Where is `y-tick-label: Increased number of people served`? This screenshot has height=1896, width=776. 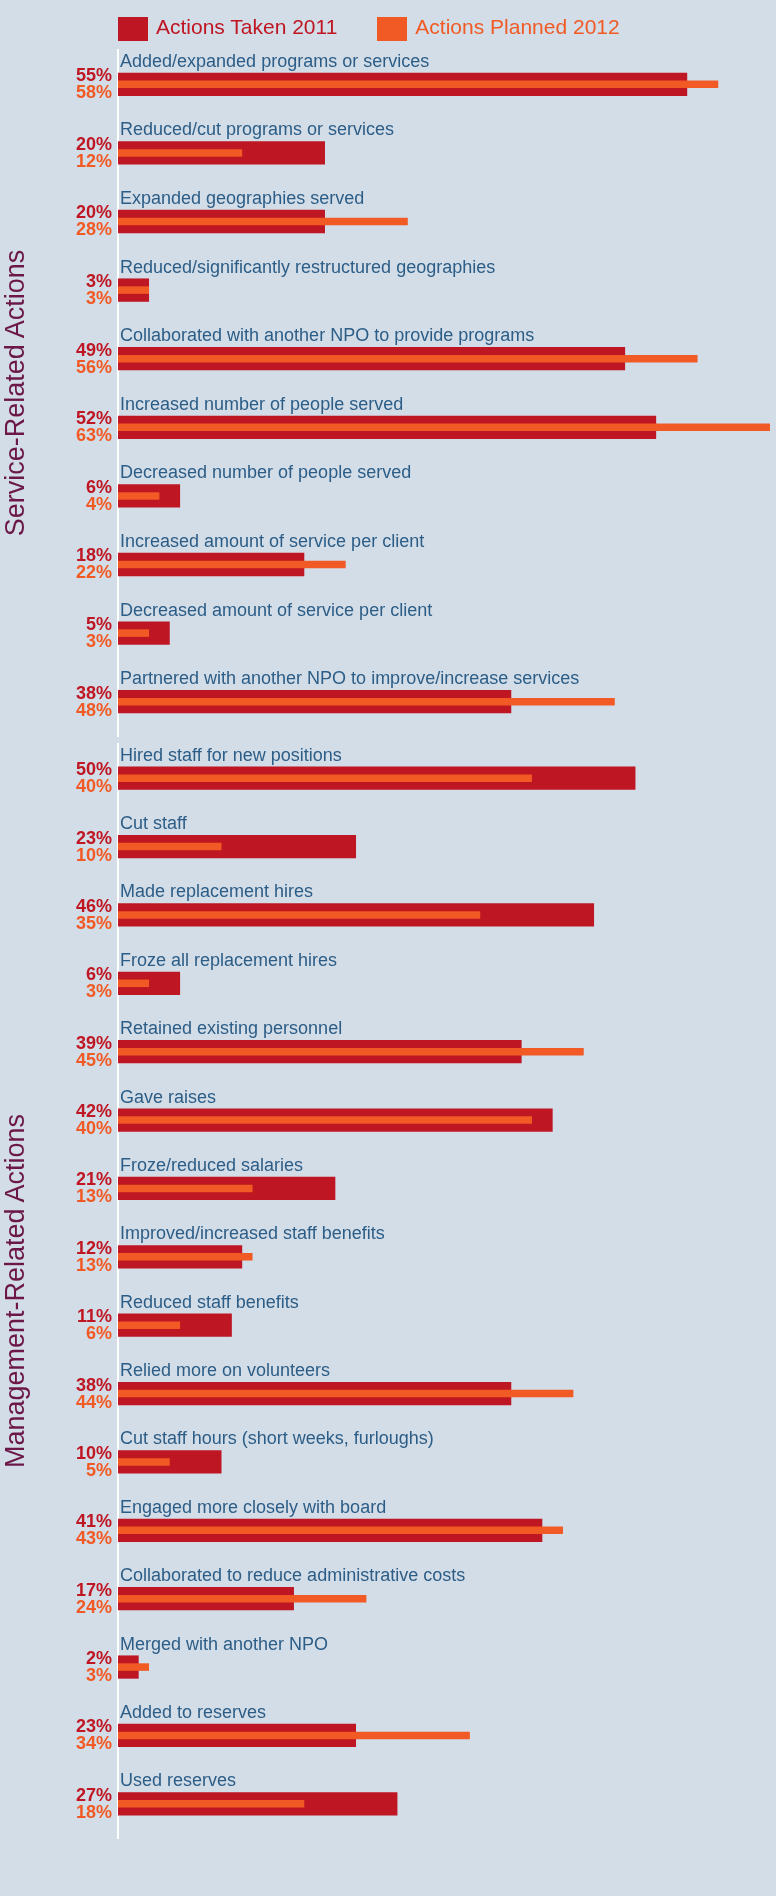 y-tick-label: Increased number of people served is located at coordinates (262, 403).